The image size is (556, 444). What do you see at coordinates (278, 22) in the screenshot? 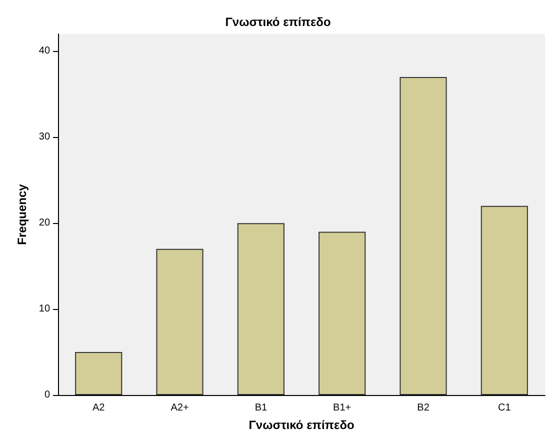
I see `chart-title: Γνωστικό επίπεδο` at bounding box center [278, 22].